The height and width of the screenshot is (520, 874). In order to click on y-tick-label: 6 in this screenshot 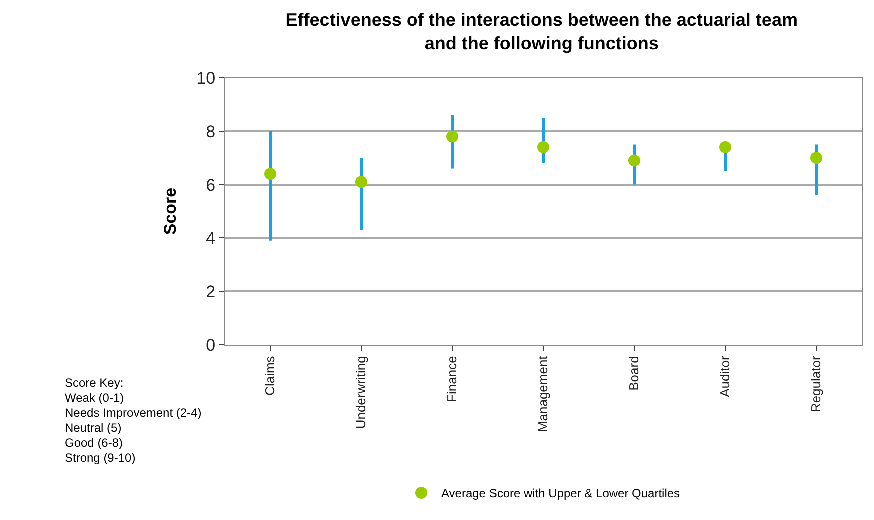, I will do `click(211, 185)`.